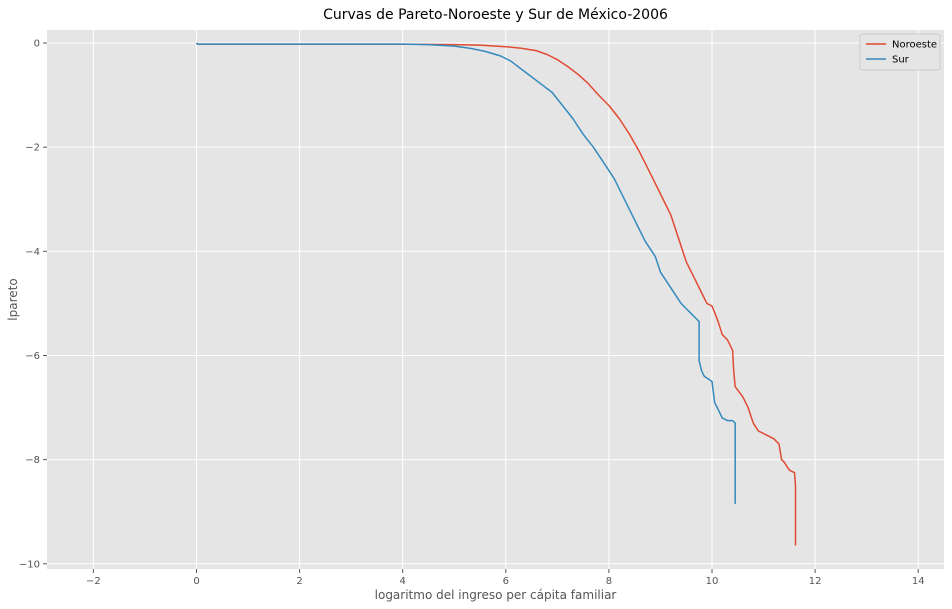  What do you see at coordinates (712, 581) in the screenshot?
I see `x-tick-label: 10` at bounding box center [712, 581].